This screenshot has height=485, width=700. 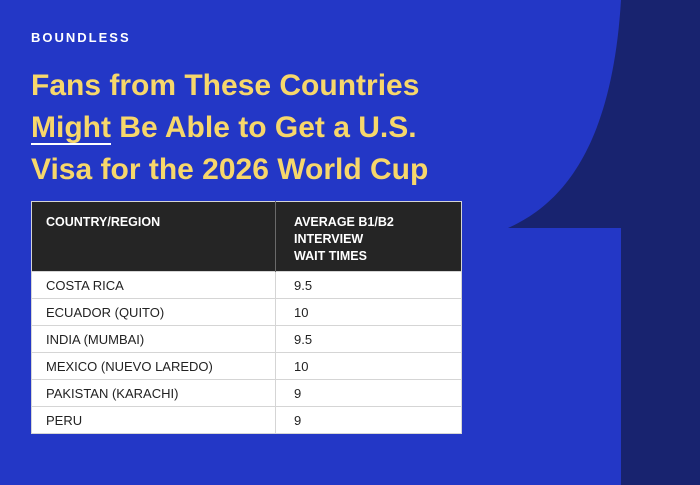 I want to click on country-cell: PAKISTAN (KARACHI), so click(x=153, y=393).